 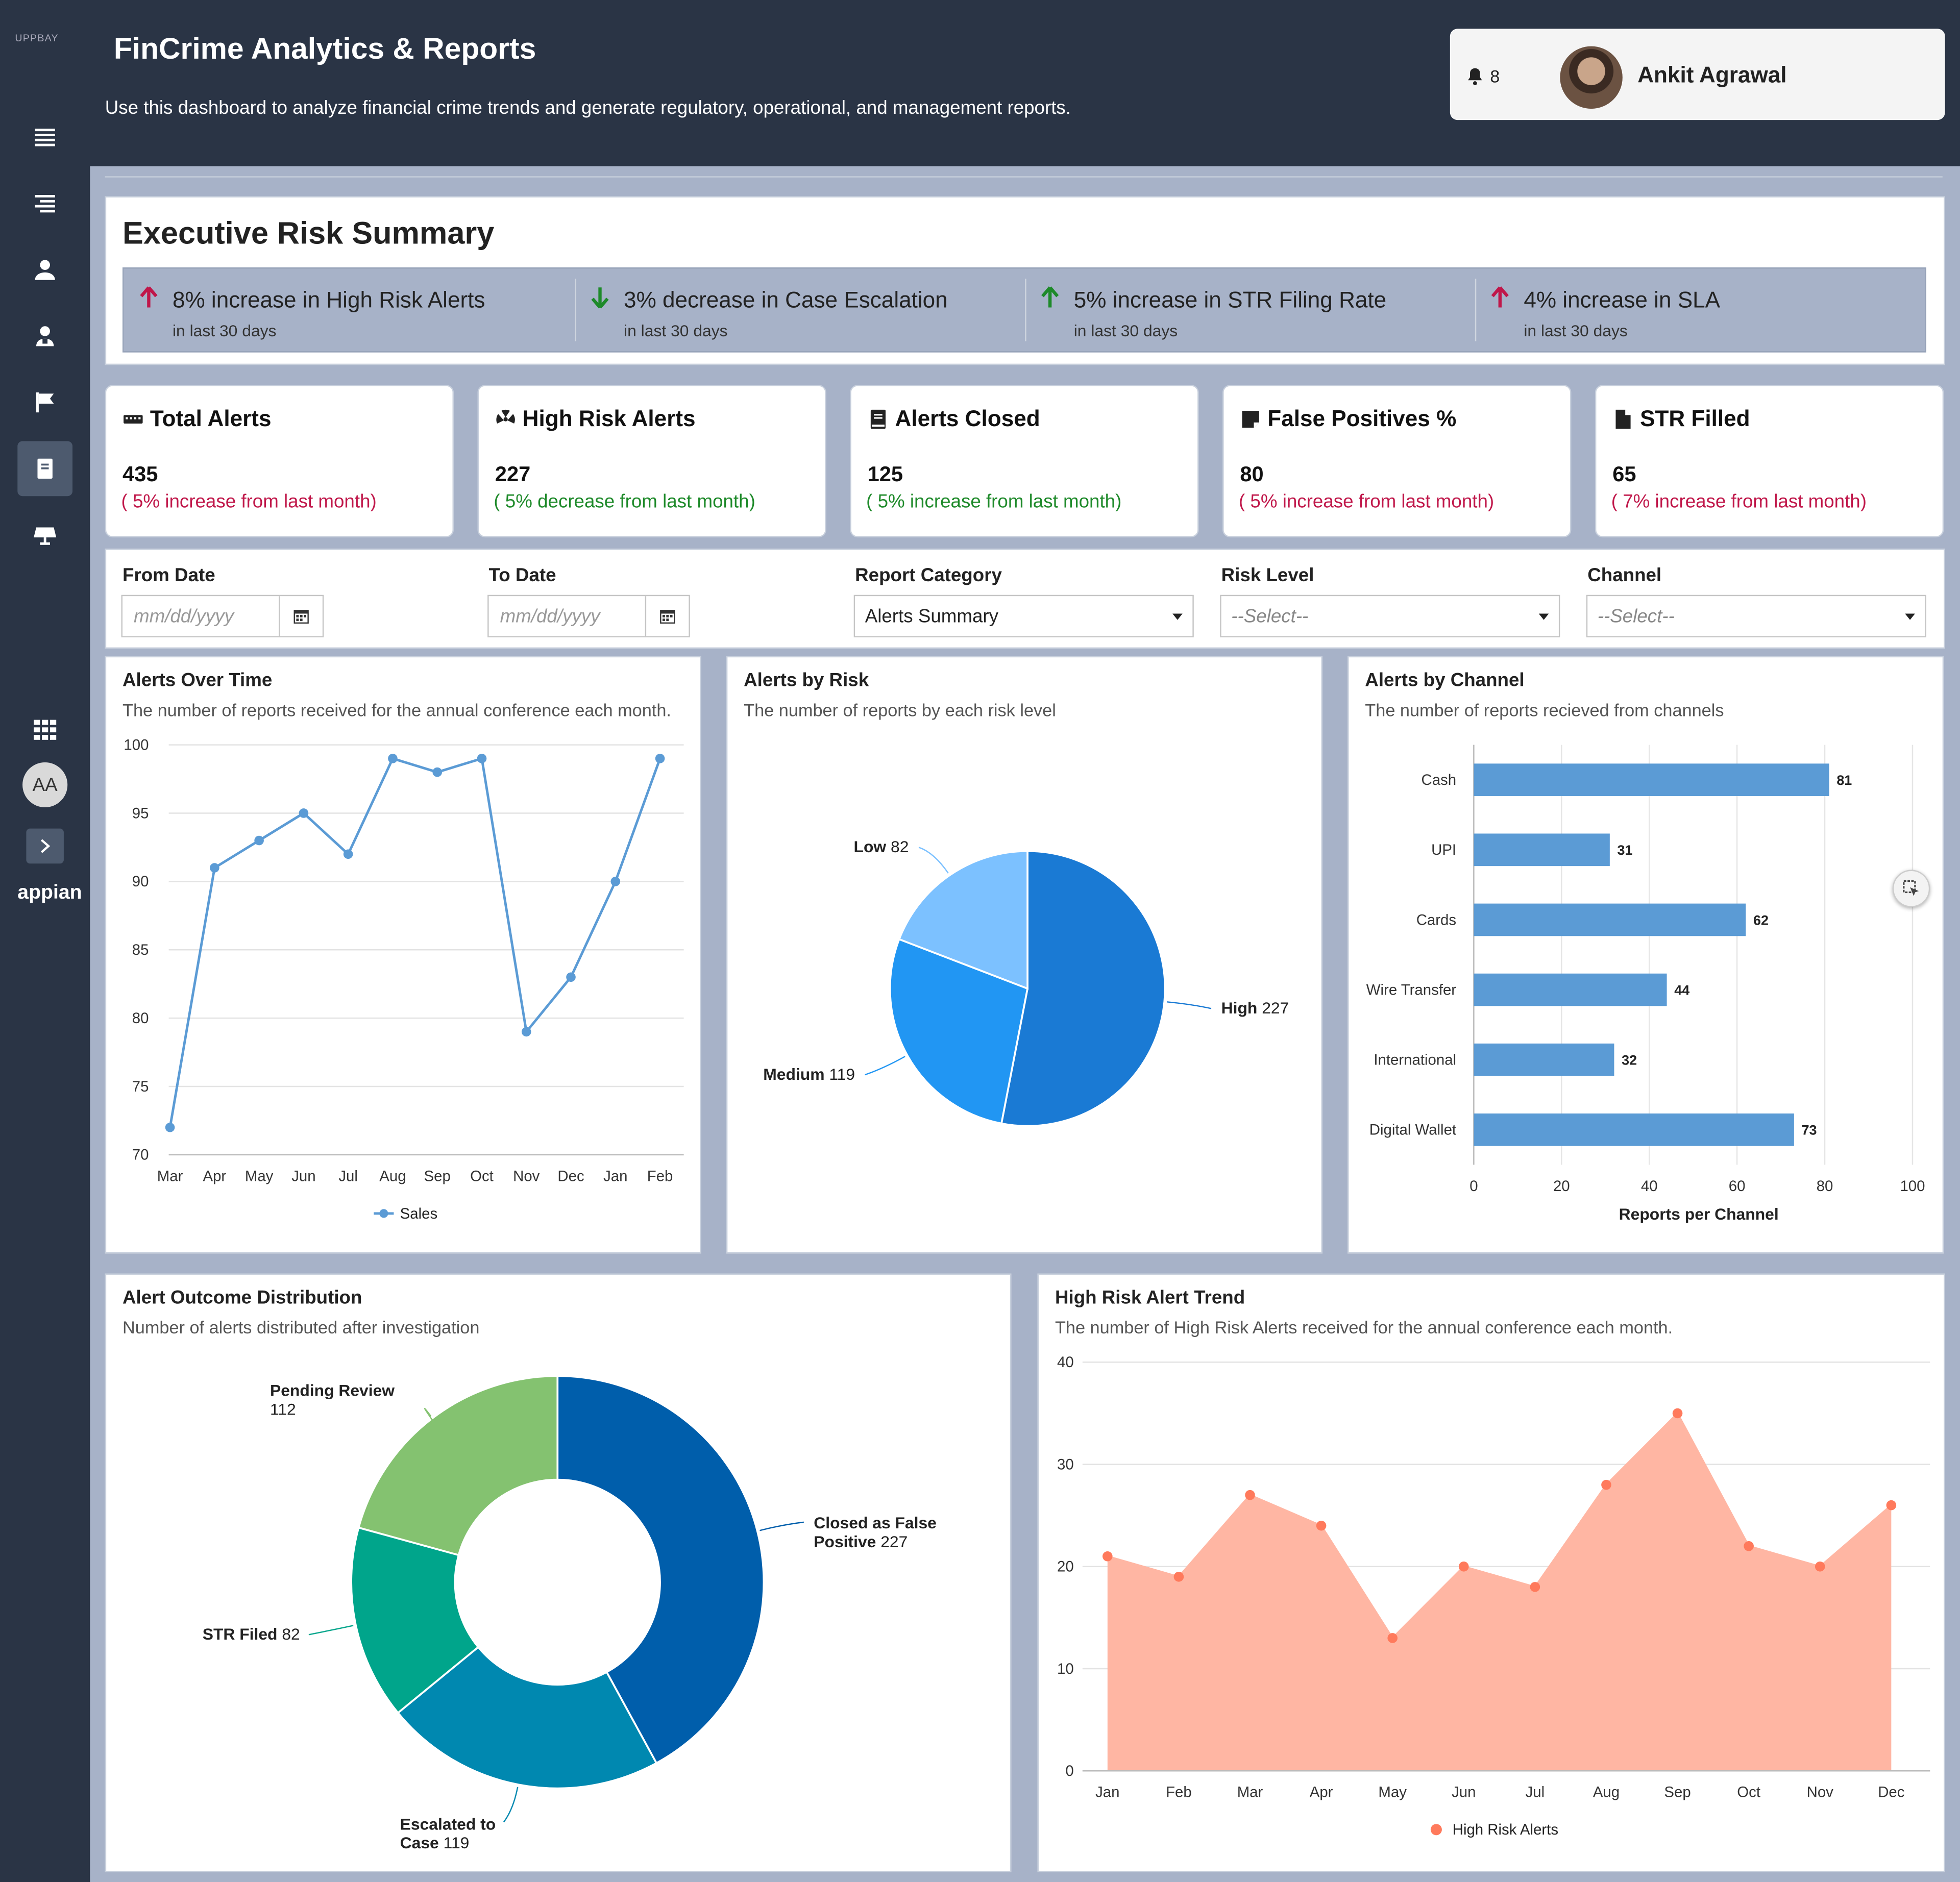 I want to click on trend-period: in last 30 days, so click(x=1576, y=331).